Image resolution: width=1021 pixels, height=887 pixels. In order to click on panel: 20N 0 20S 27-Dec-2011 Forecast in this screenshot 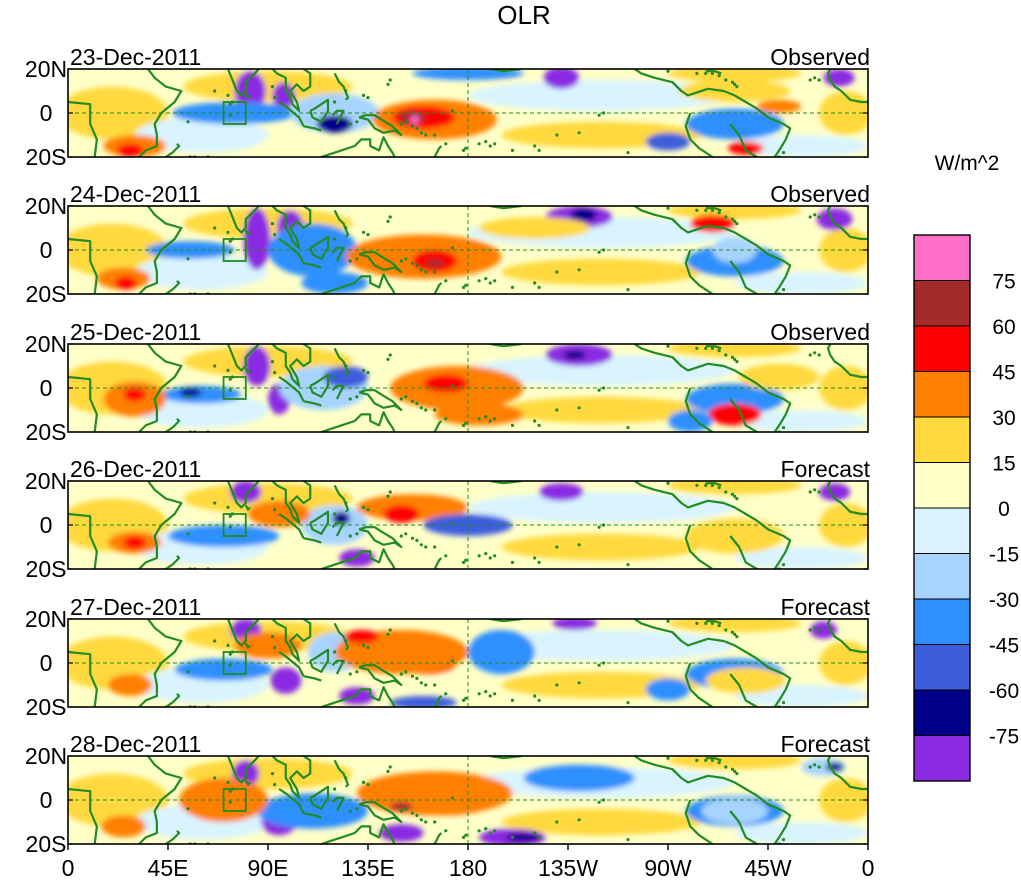, I will do `click(448, 657)`.